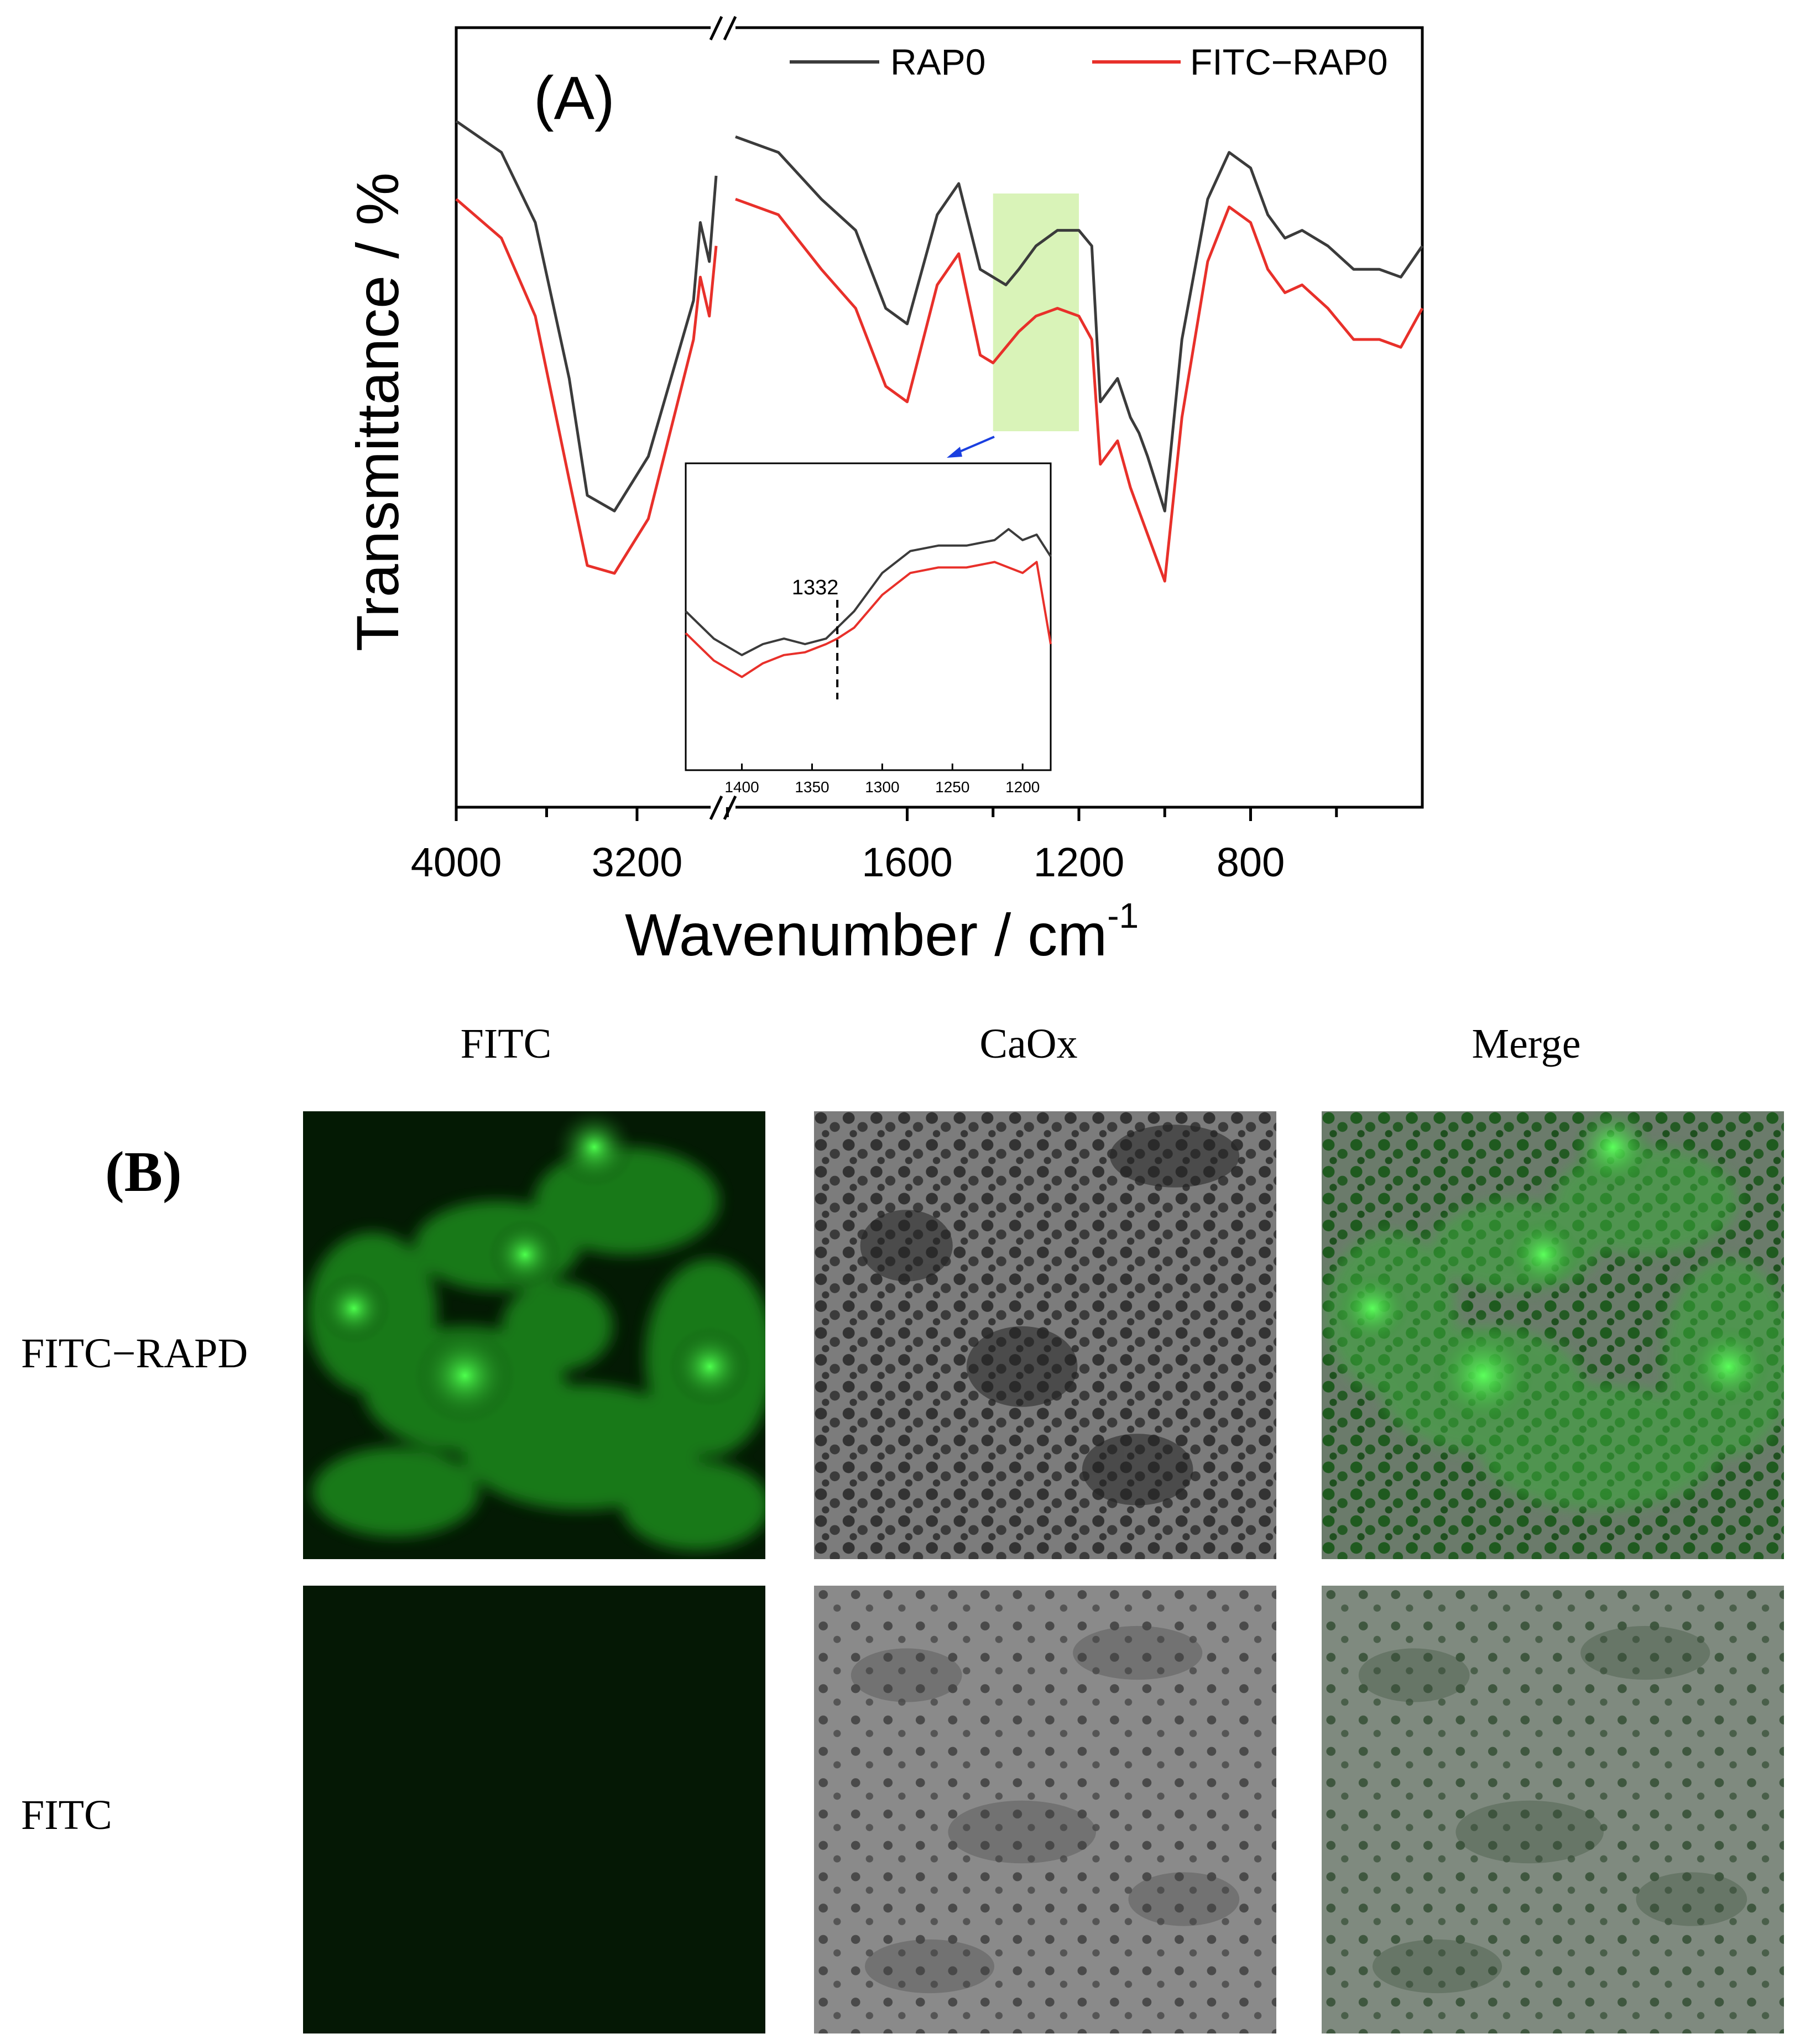 Image resolution: width=1800 pixels, height=2044 pixels. What do you see at coordinates (1289, 61) in the screenshot?
I see `legend-label-fitc-rap0: FITC−RAP0` at bounding box center [1289, 61].